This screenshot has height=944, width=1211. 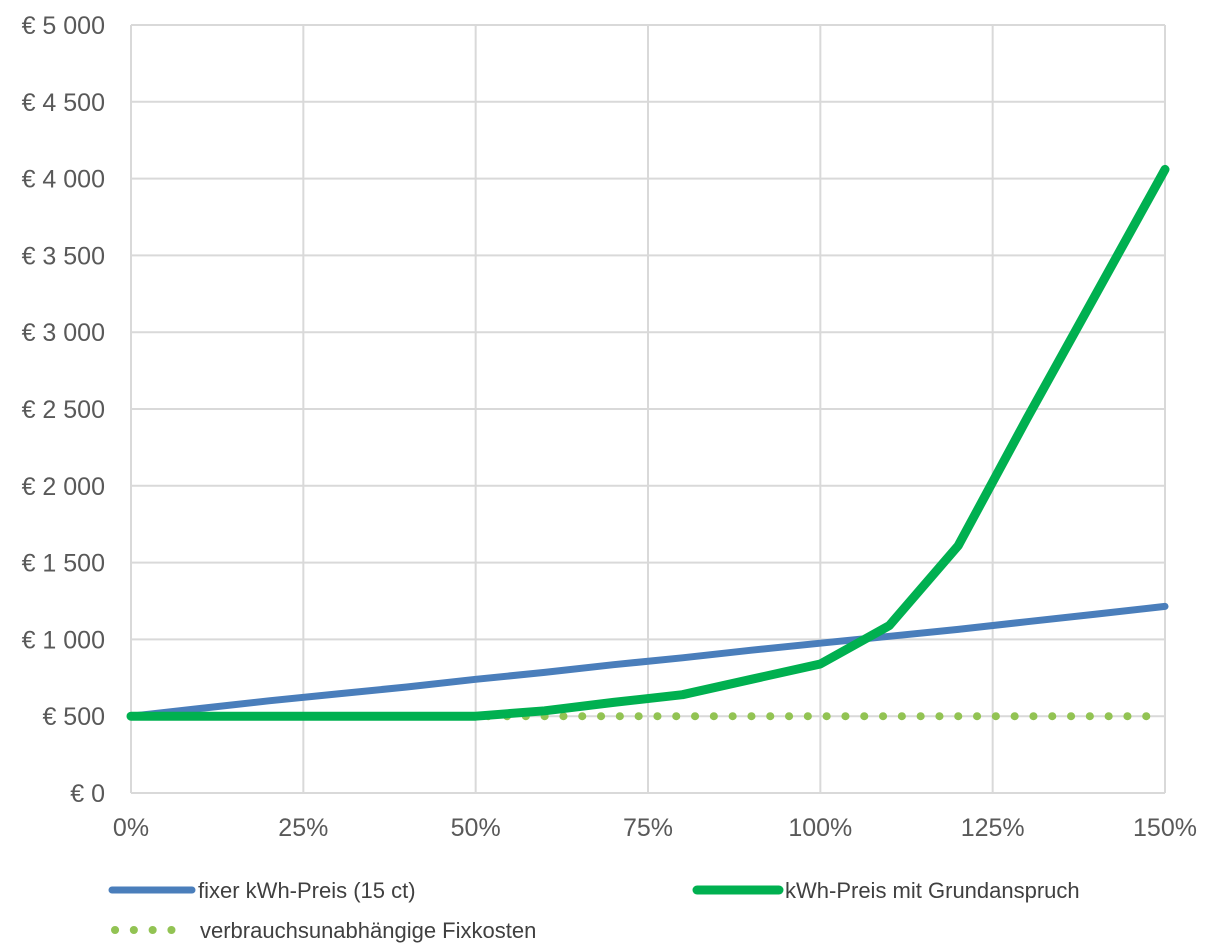 What do you see at coordinates (648, 828) in the screenshot?
I see `x-tick-label-75: 75%` at bounding box center [648, 828].